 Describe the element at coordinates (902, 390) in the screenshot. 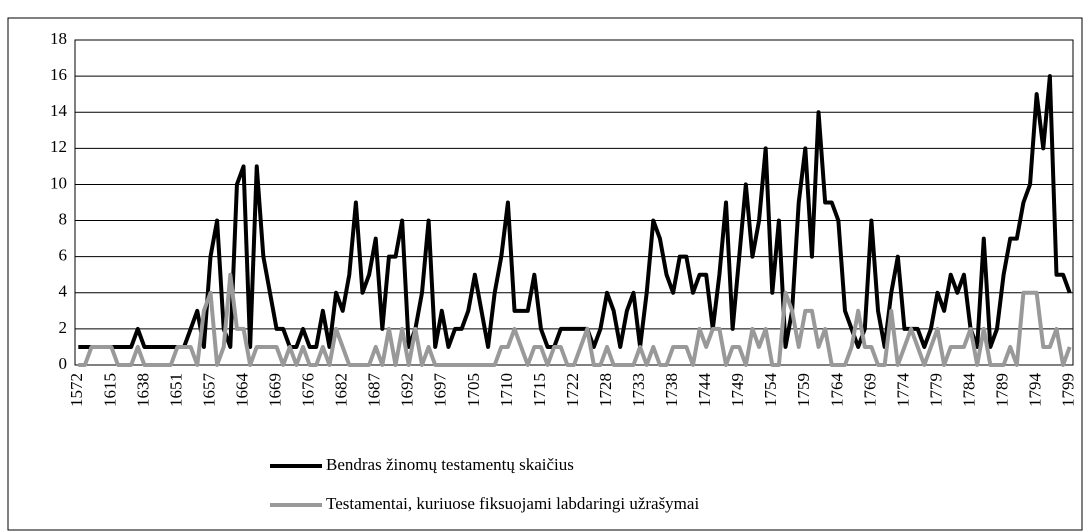

I see `x-tick-label: 1774` at that location.